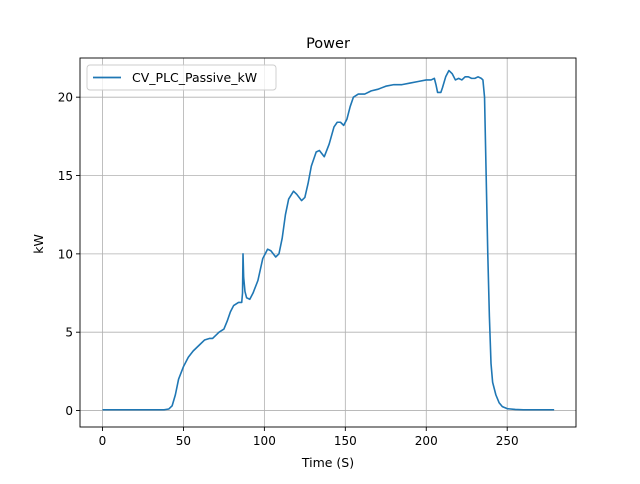 This screenshot has height=484, width=640. I want to click on legend-box, so click(181, 77).